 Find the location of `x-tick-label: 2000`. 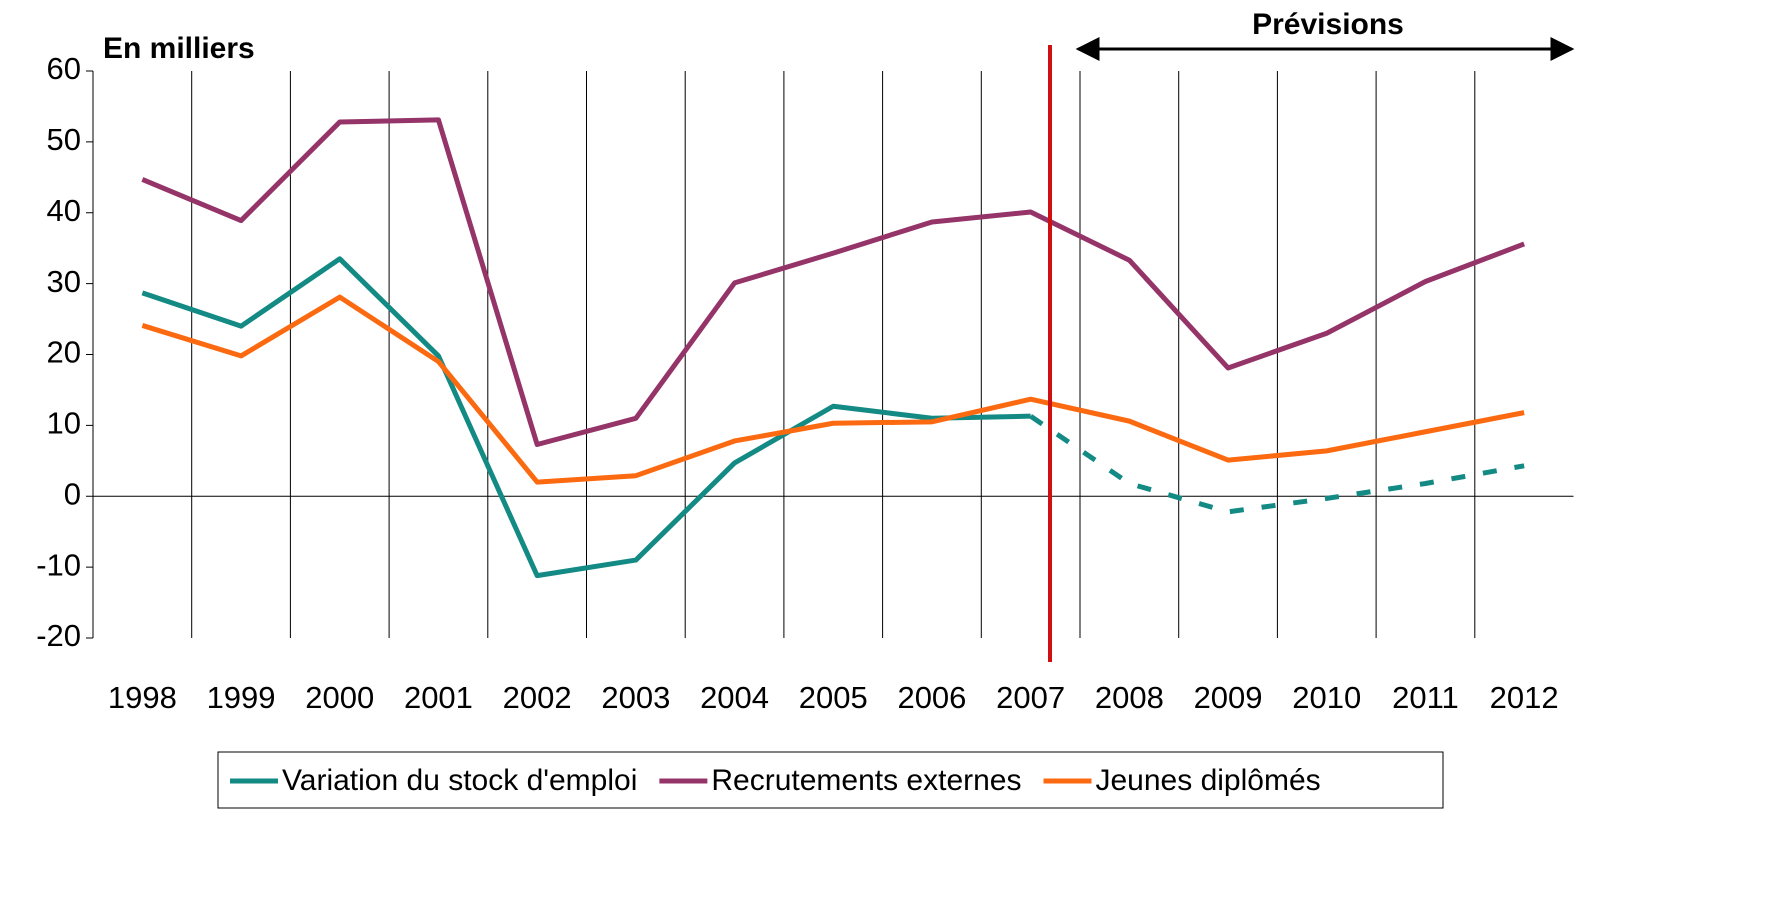

x-tick-label: 2000 is located at coordinates (339, 697).